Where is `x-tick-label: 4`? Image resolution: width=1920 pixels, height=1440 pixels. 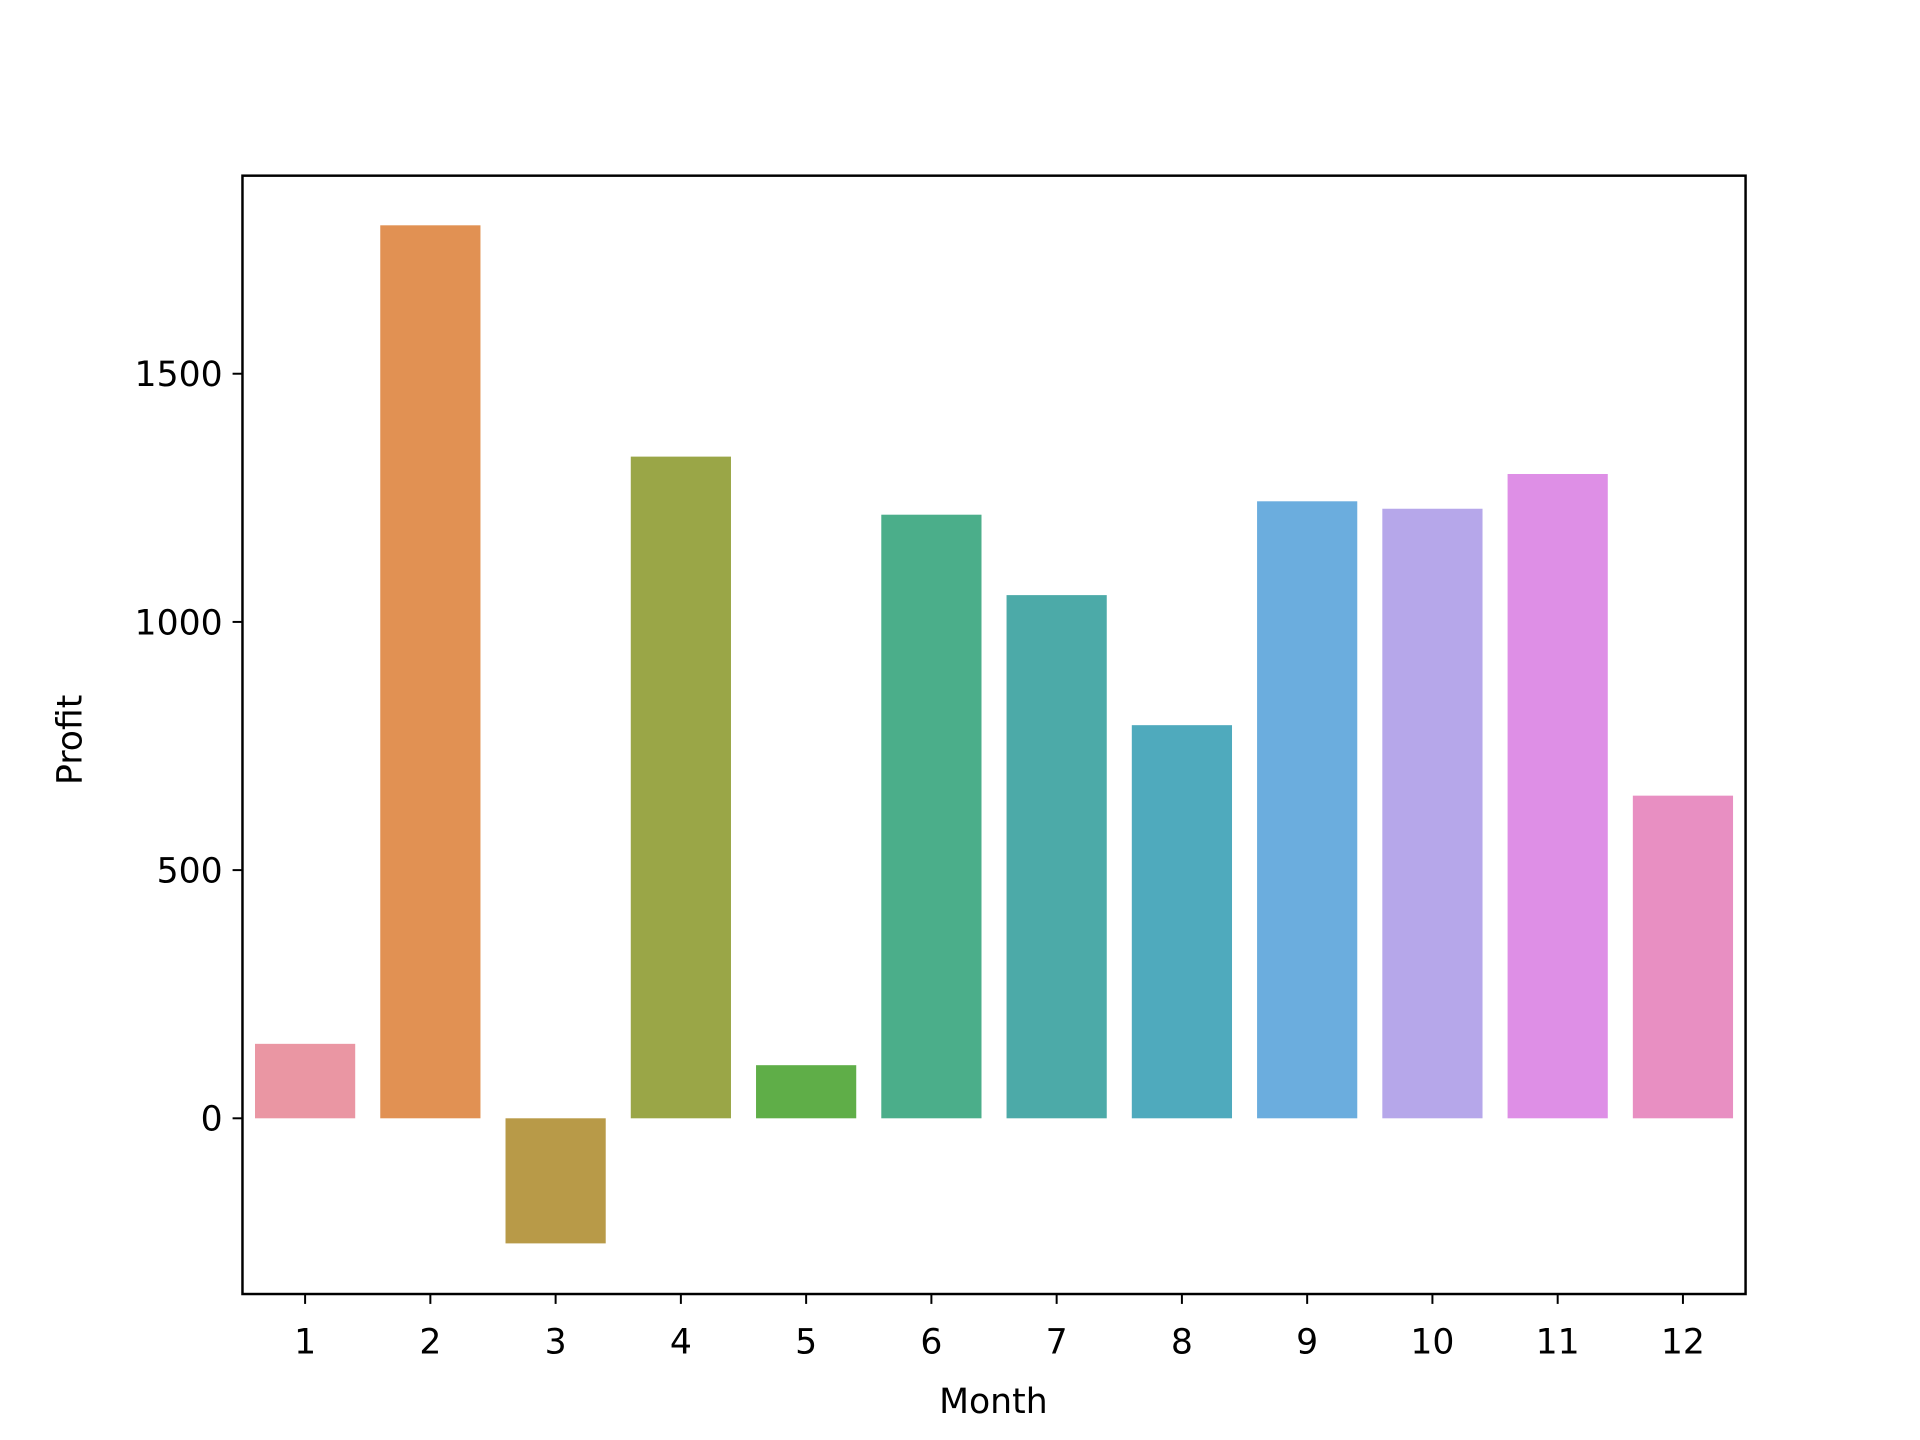 x-tick-label: 4 is located at coordinates (681, 1342).